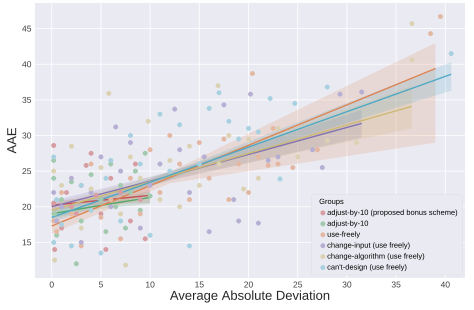  What do you see at coordinates (150, 285) in the screenshot?
I see `x-tick-label: 10` at bounding box center [150, 285].